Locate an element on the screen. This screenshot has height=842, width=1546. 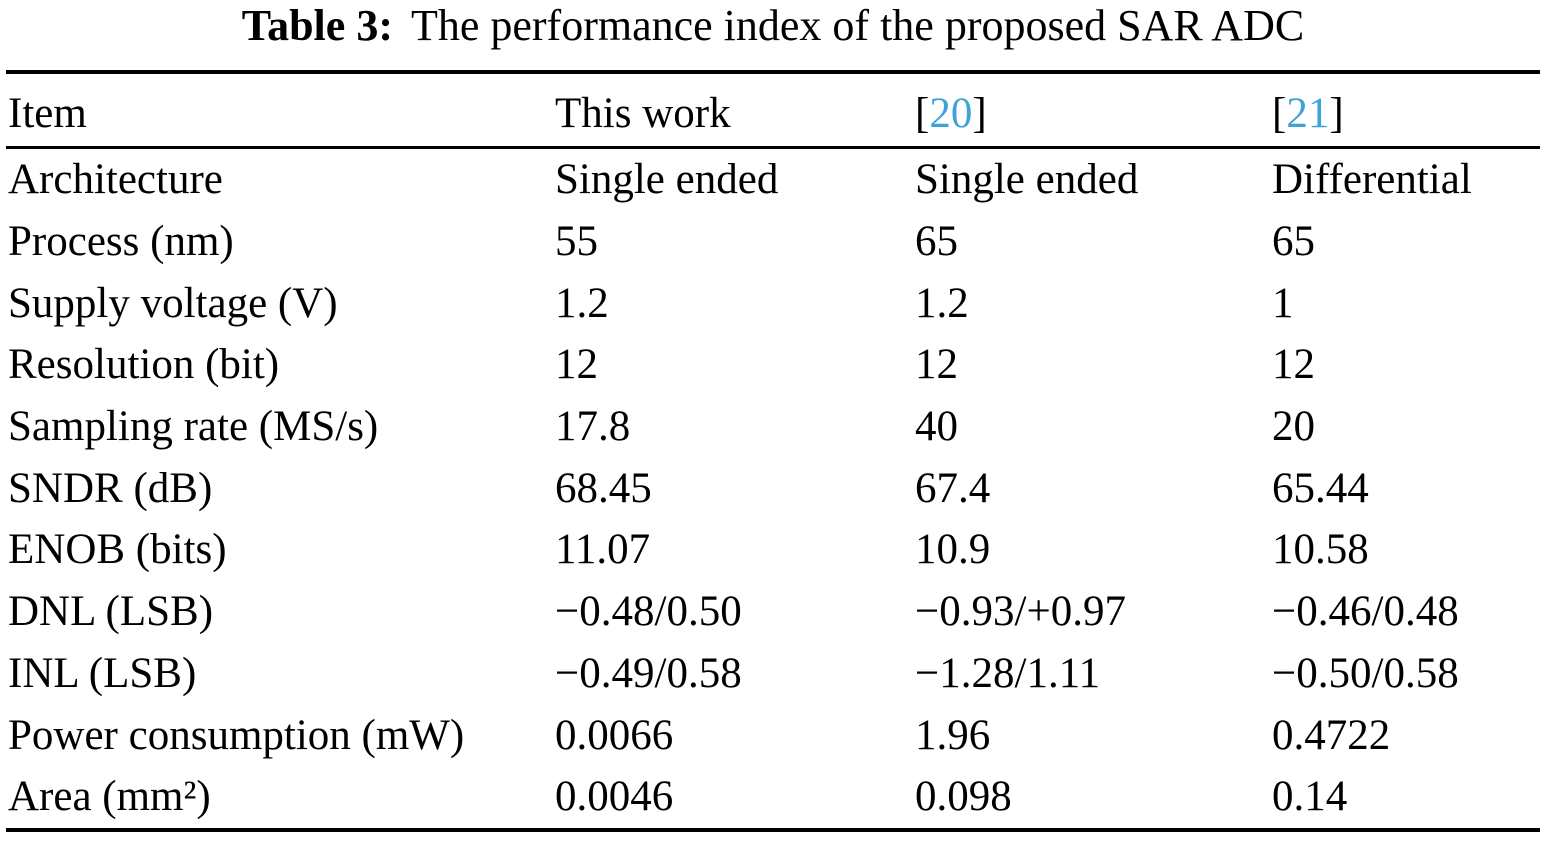
cell-ref20-dnl: −0.93/+0.97 is located at coordinates (1020, 612).